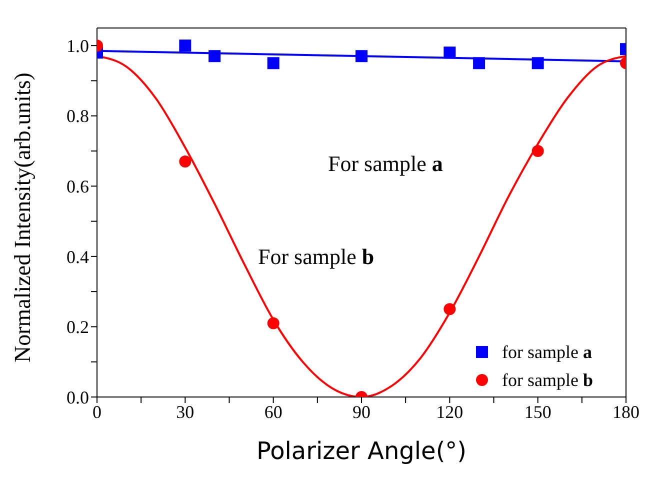 This screenshot has width=657, height=477. Describe the element at coordinates (316, 256) in the screenshot. I see `annotation: For sample b` at that location.